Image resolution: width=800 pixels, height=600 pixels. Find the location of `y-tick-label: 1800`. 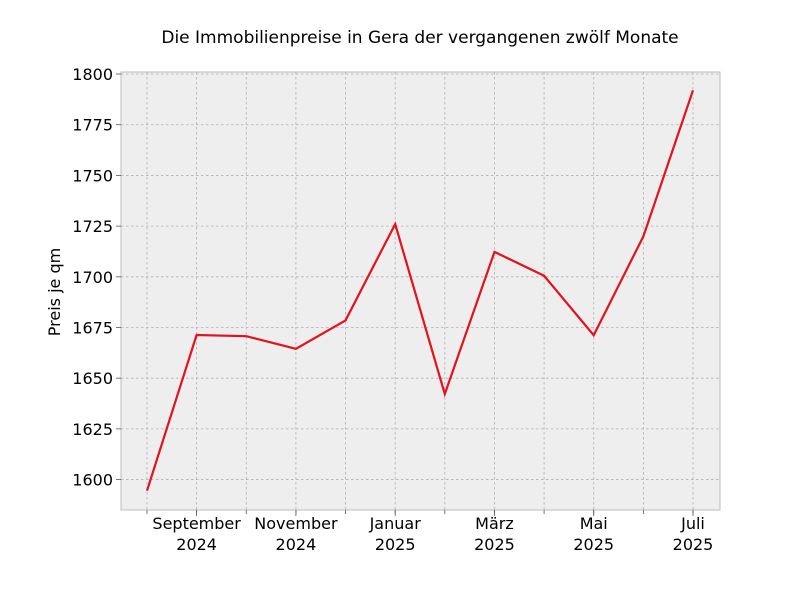

y-tick-label: 1800 is located at coordinates (92, 74).